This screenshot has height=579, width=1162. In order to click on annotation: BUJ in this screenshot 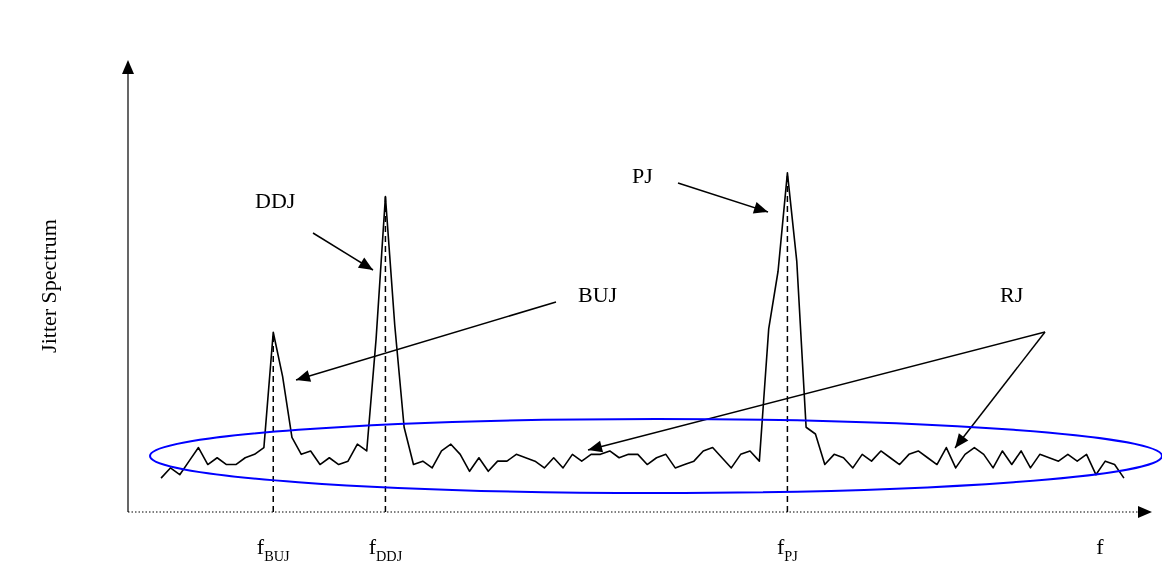, I will do `click(598, 294)`.